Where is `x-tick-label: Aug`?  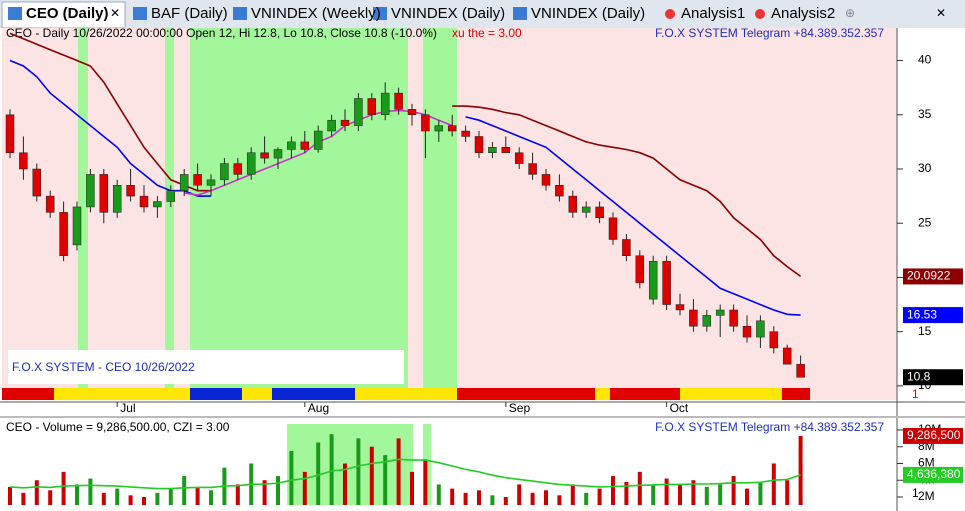 x-tick-label: Aug is located at coordinates (318, 408).